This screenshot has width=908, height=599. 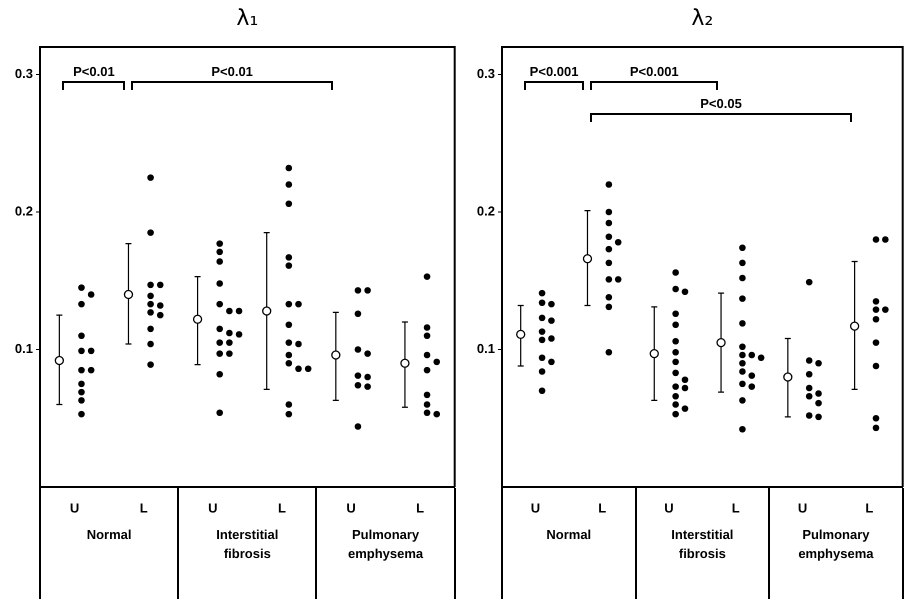 What do you see at coordinates (109, 535) in the screenshot?
I see `text: Normal` at bounding box center [109, 535].